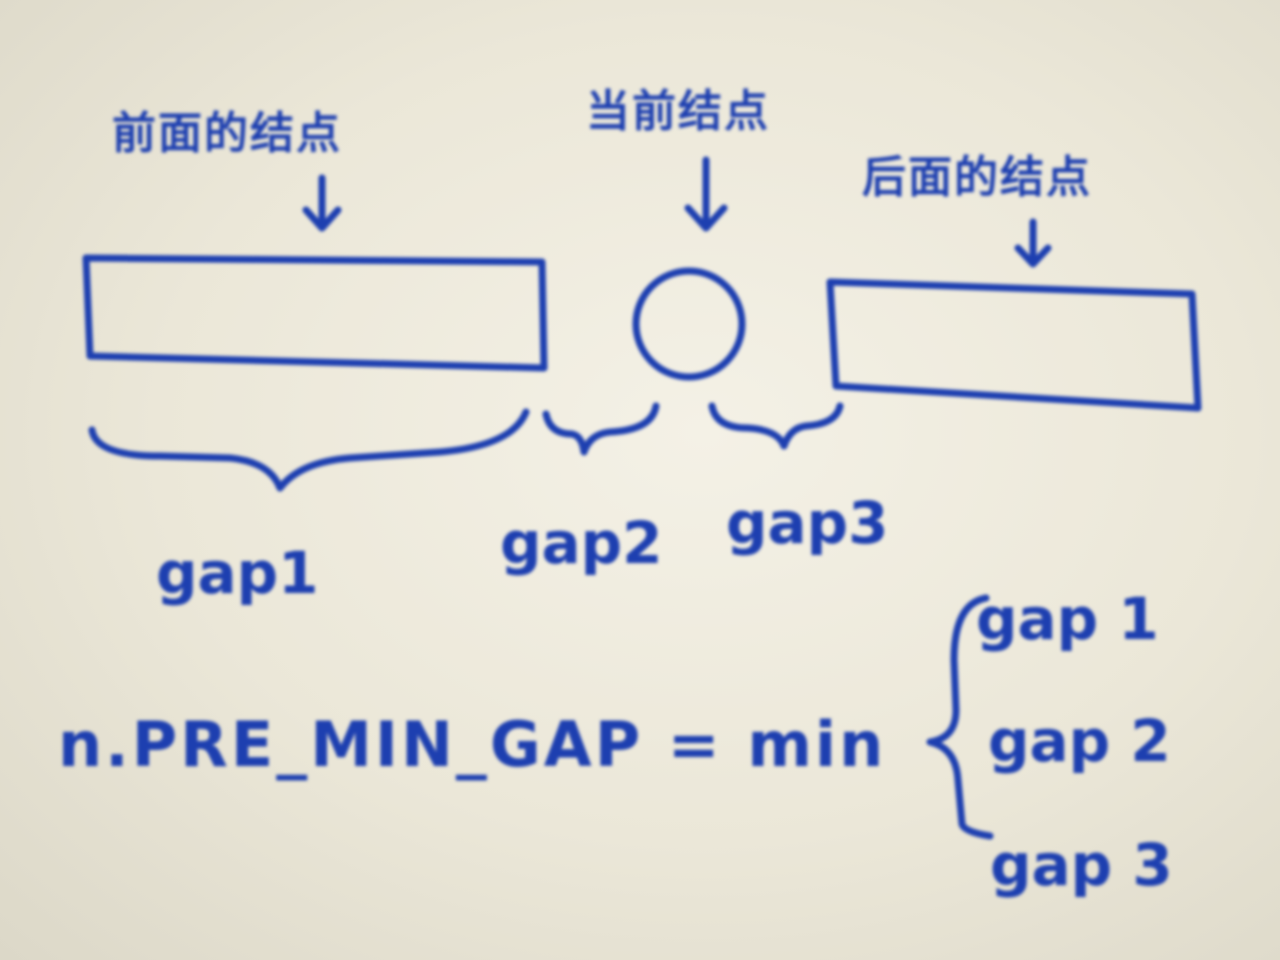  I want to click on gap2-label: gap2, so click(581, 543).